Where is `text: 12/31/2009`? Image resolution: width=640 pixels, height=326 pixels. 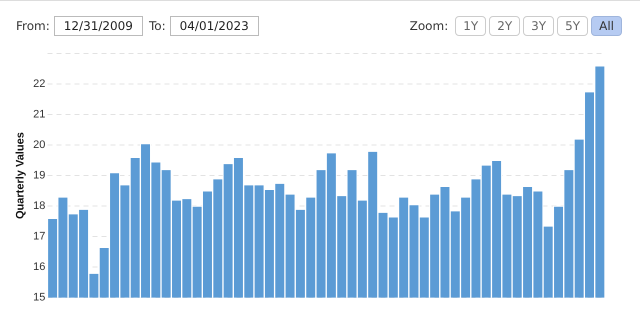
text: 12/31/2009 is located at coordinates (98, 26).